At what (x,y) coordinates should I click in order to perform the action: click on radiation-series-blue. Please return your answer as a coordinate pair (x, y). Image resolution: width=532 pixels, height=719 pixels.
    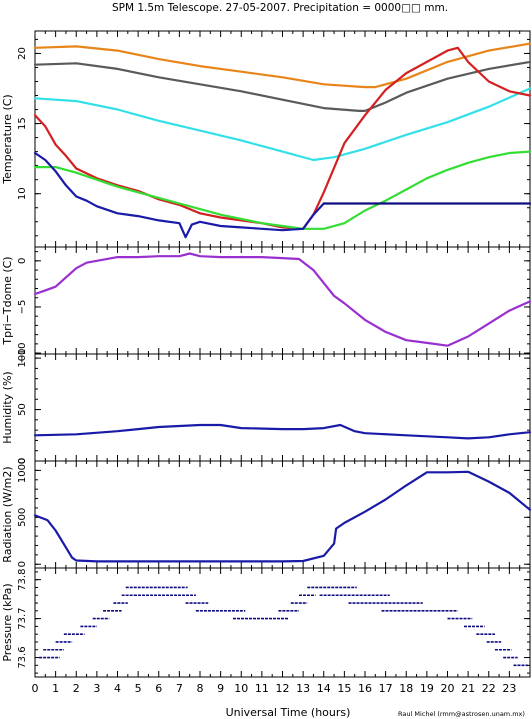
    Looking at the image, I should click on (282, 516).